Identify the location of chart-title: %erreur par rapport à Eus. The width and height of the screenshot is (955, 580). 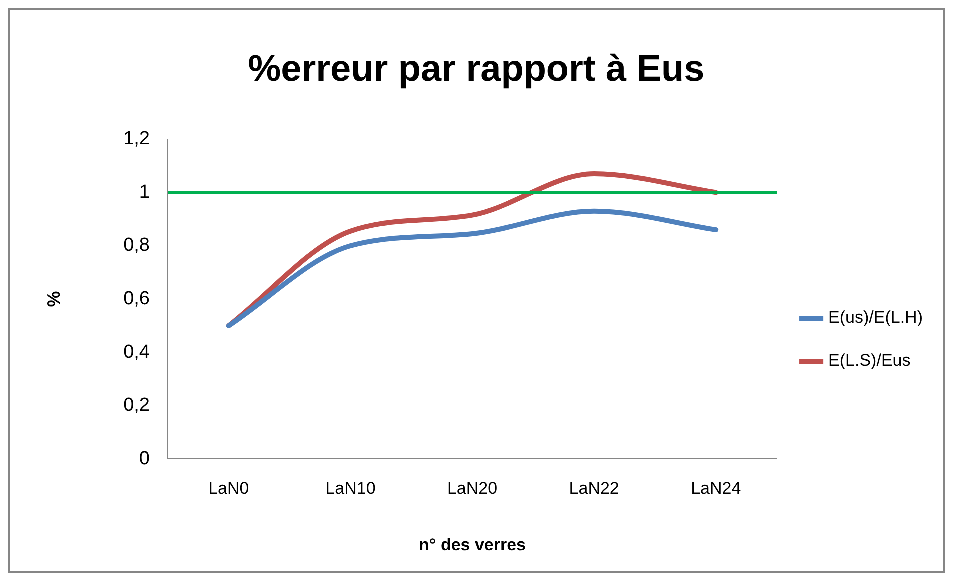
(476, 69).